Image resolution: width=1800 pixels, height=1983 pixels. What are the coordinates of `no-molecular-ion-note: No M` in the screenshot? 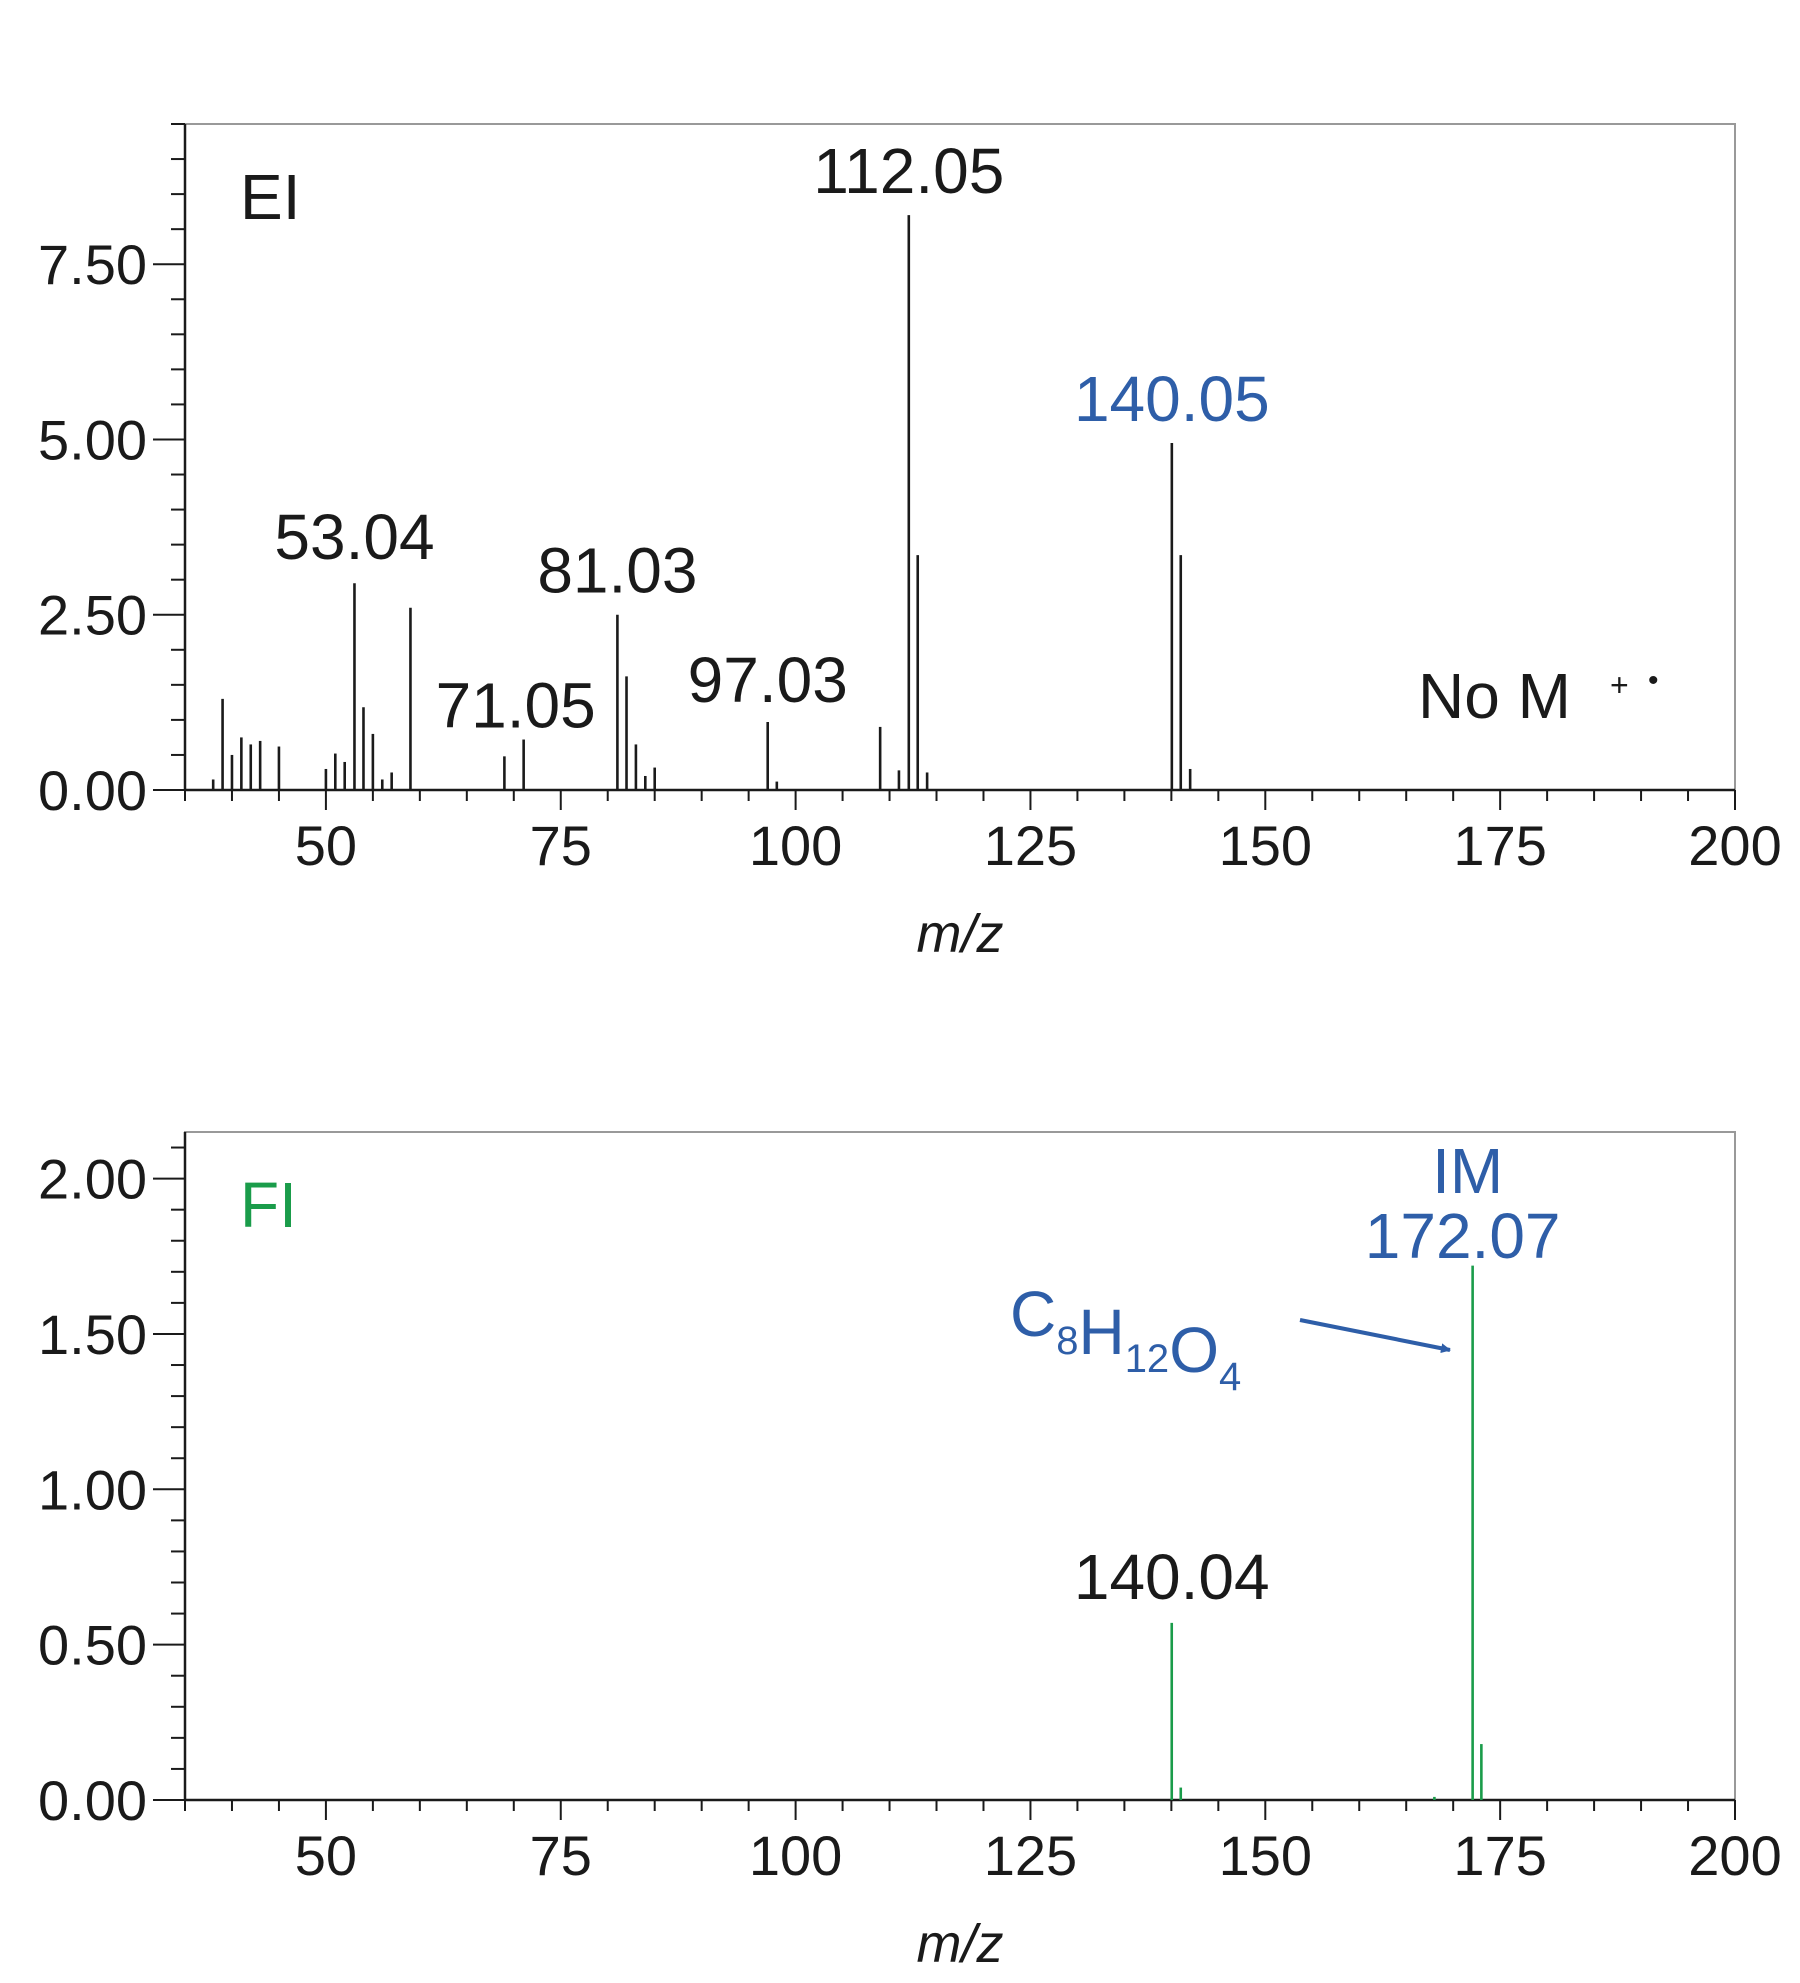 It's located at (1494, 696).